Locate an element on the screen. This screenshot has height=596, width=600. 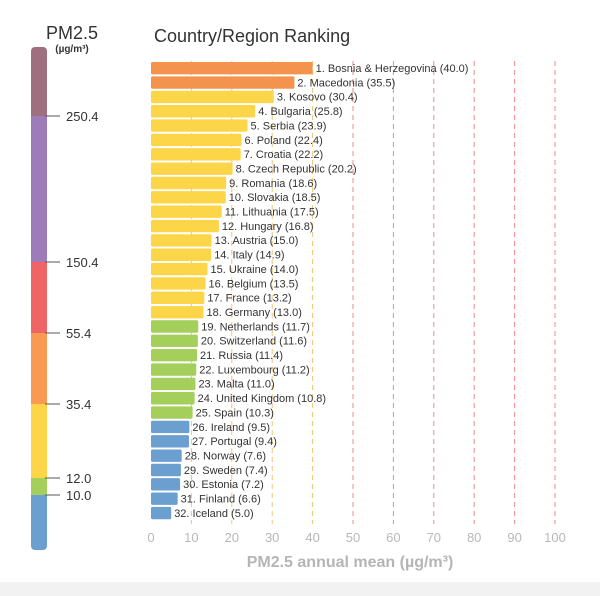
legend-unit: (µg/m³) is located at coordinates (72, 49).